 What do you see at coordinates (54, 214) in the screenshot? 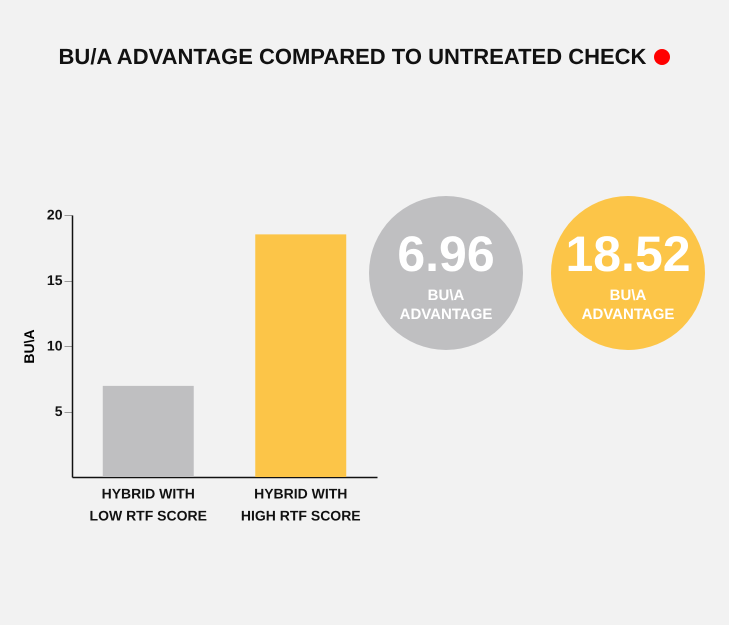
I see `y-tick-label: 20` at bounding box center [54, 214].